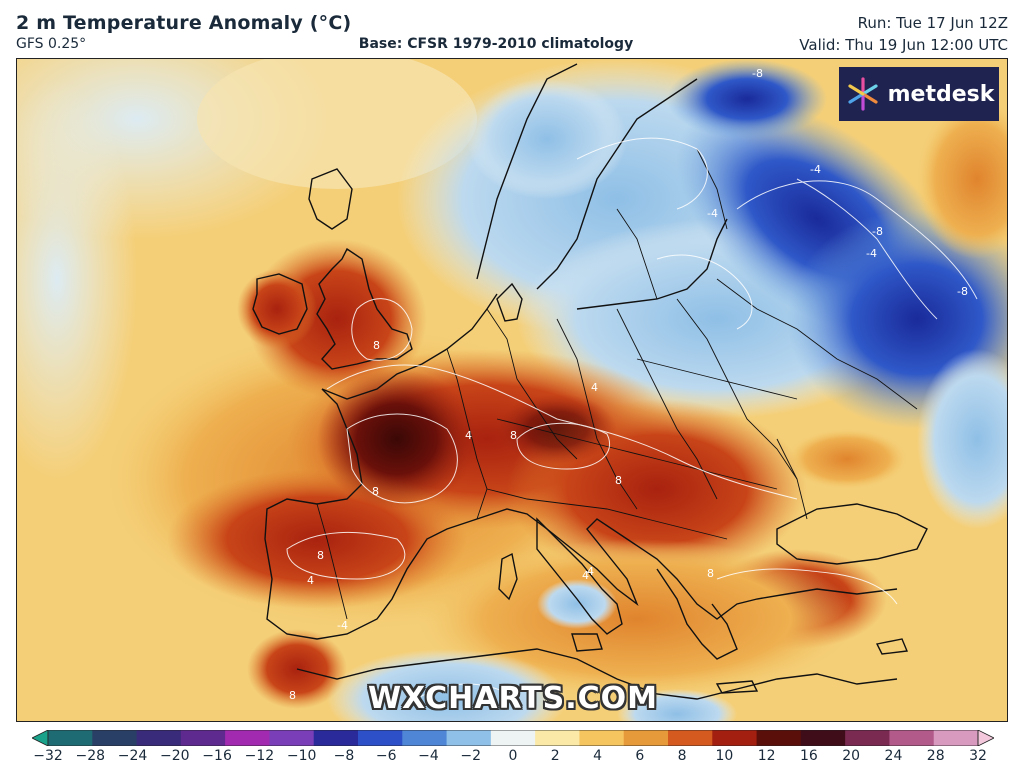  I want to click on colorbar-tick-label: −12, so click(259, 756).